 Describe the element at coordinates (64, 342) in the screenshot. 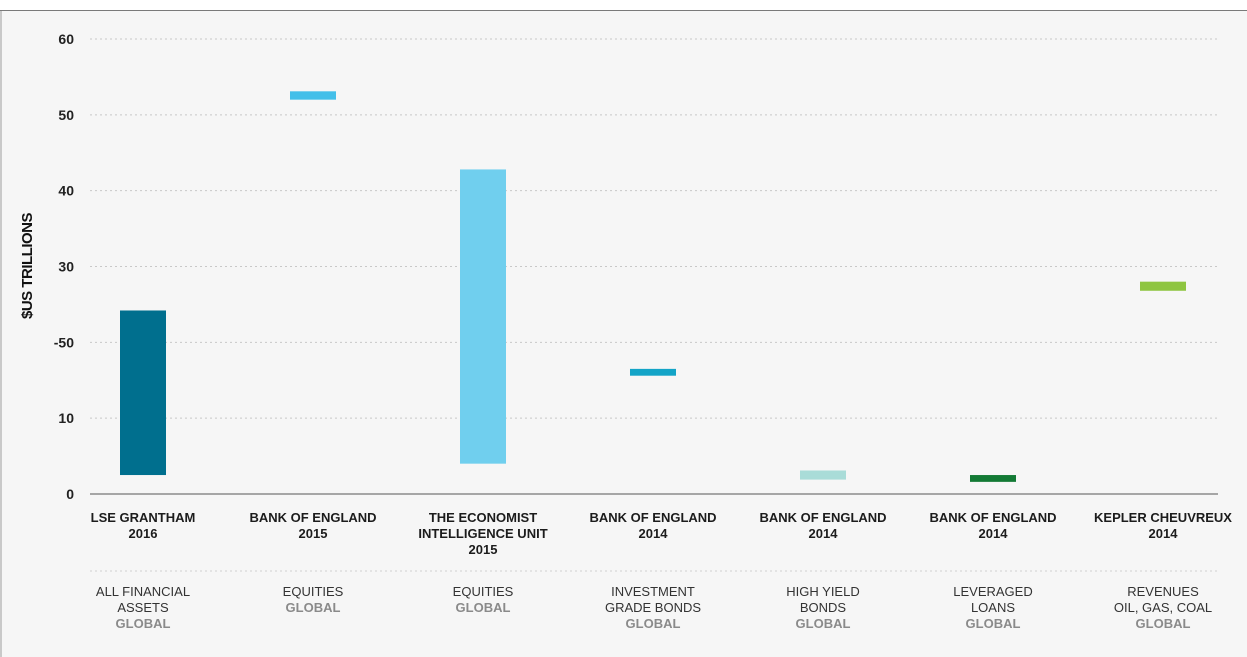

I see `y-tick-label: -50` at that location.